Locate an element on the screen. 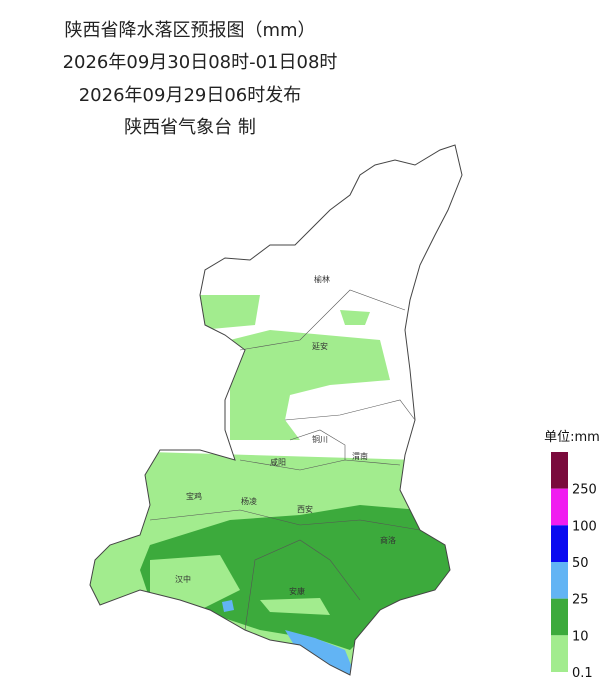 This screenshot has height=693, width=611. legend-label: 10 is located at coordinates (580, 636).